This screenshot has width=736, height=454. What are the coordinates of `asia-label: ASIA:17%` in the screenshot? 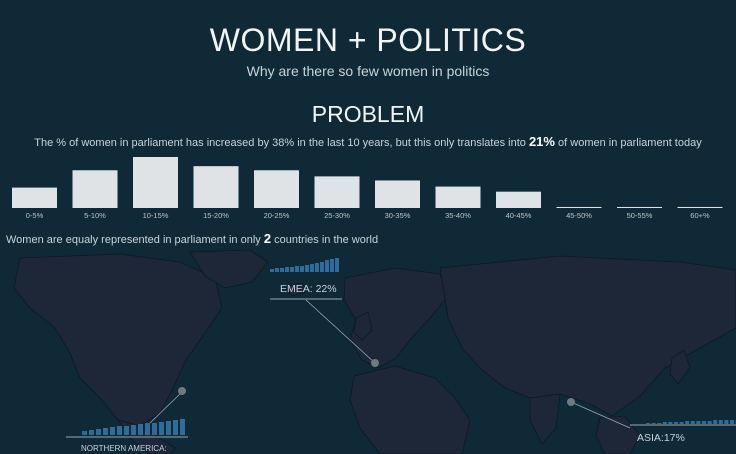 It's located at (661, 438).